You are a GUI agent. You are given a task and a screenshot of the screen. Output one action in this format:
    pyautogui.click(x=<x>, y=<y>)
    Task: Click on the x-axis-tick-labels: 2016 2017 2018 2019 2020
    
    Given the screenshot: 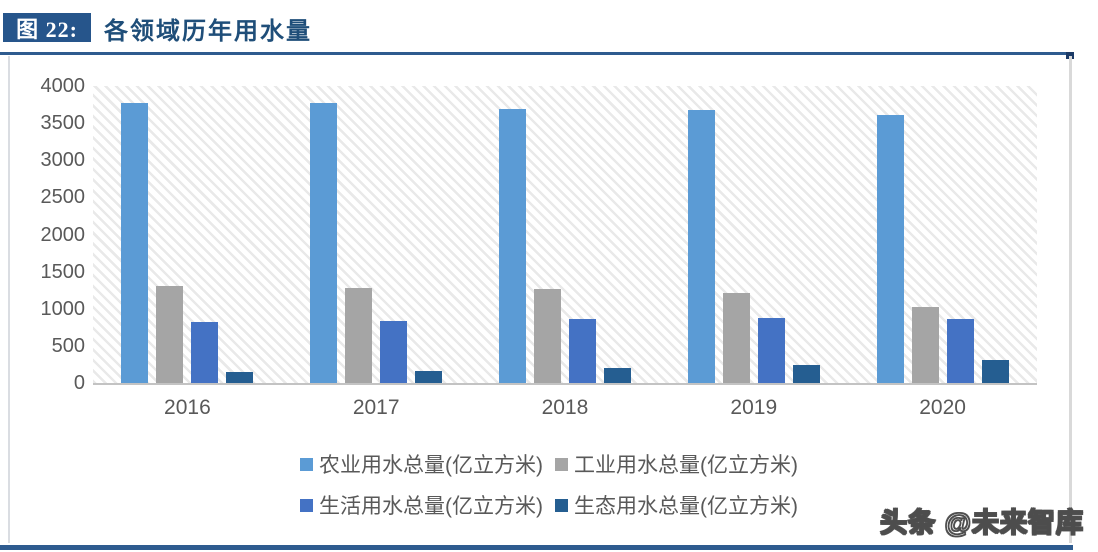 What is the action you would take?
    pyautogui.click(x=565, y=408)
    